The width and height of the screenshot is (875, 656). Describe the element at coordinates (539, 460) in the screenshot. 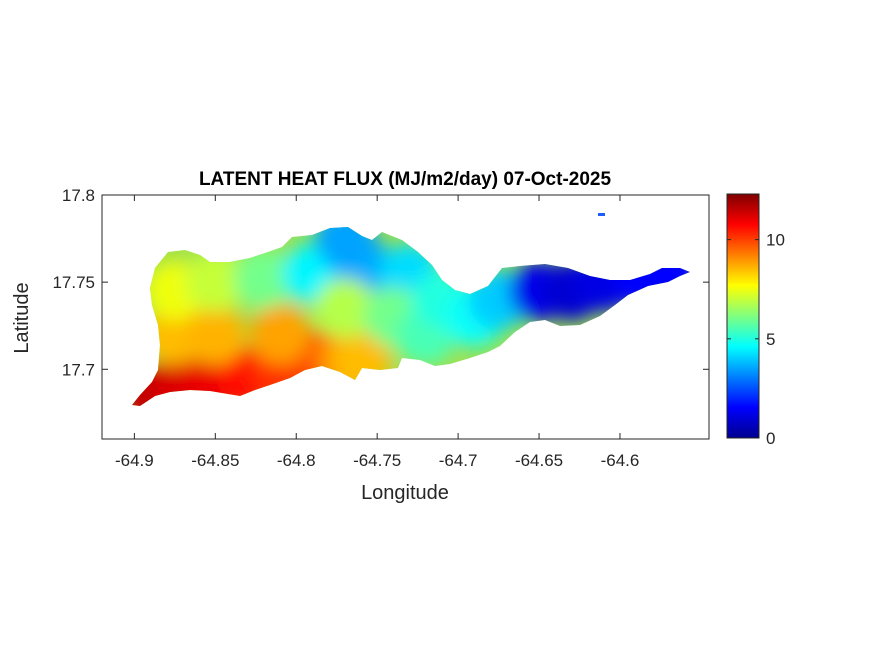

I see `x-tick-label: -64.65` at that location.